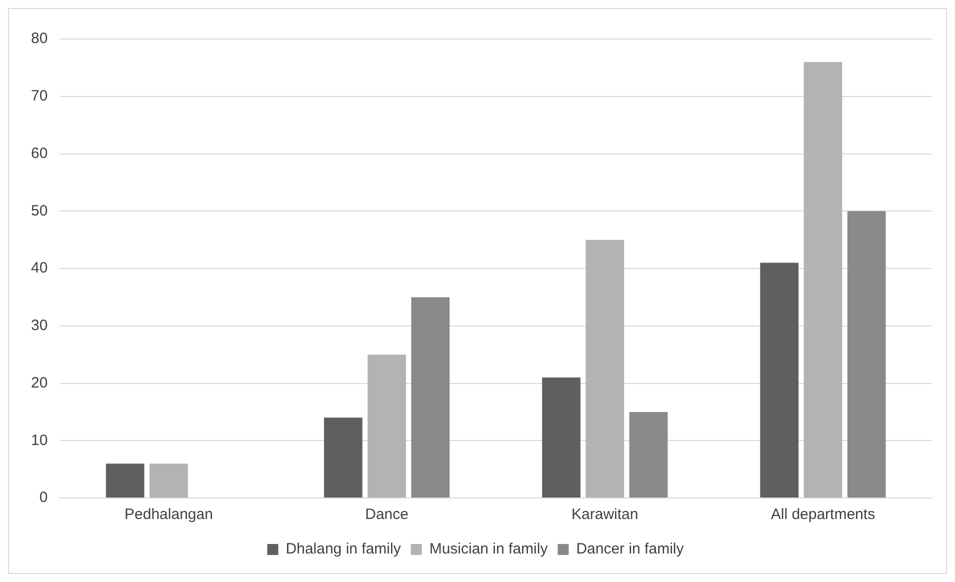  Describe the element at coordinates (39, 325) in the screenshot. I see `y-tick-label: 30` at that location.